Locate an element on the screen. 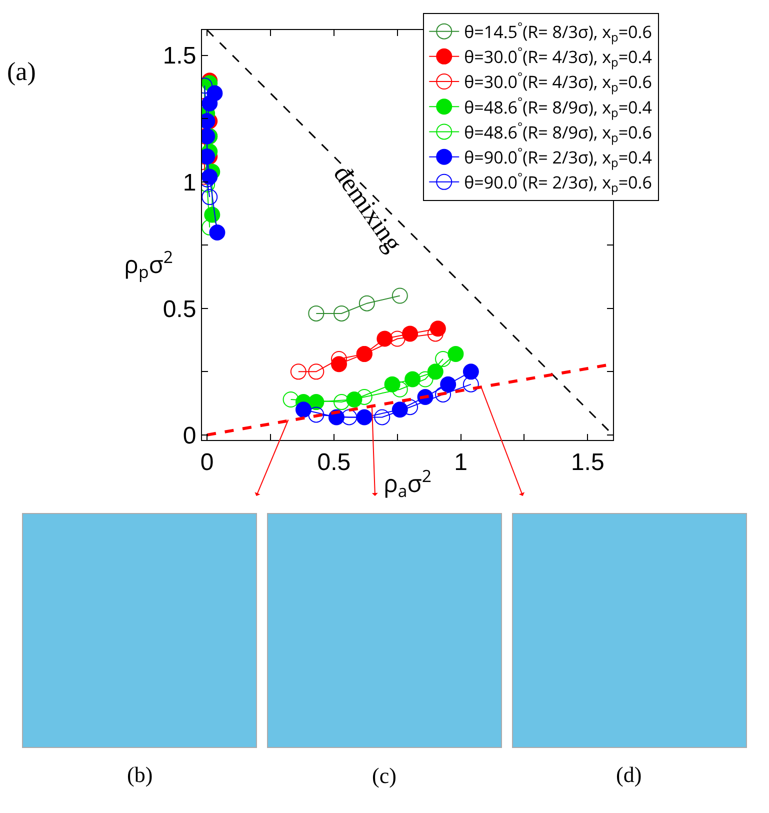 The image size is (769, 813). y-axis-title: ρ$_{p}$σ$^{2}$ is located at coordinates (149, 264).